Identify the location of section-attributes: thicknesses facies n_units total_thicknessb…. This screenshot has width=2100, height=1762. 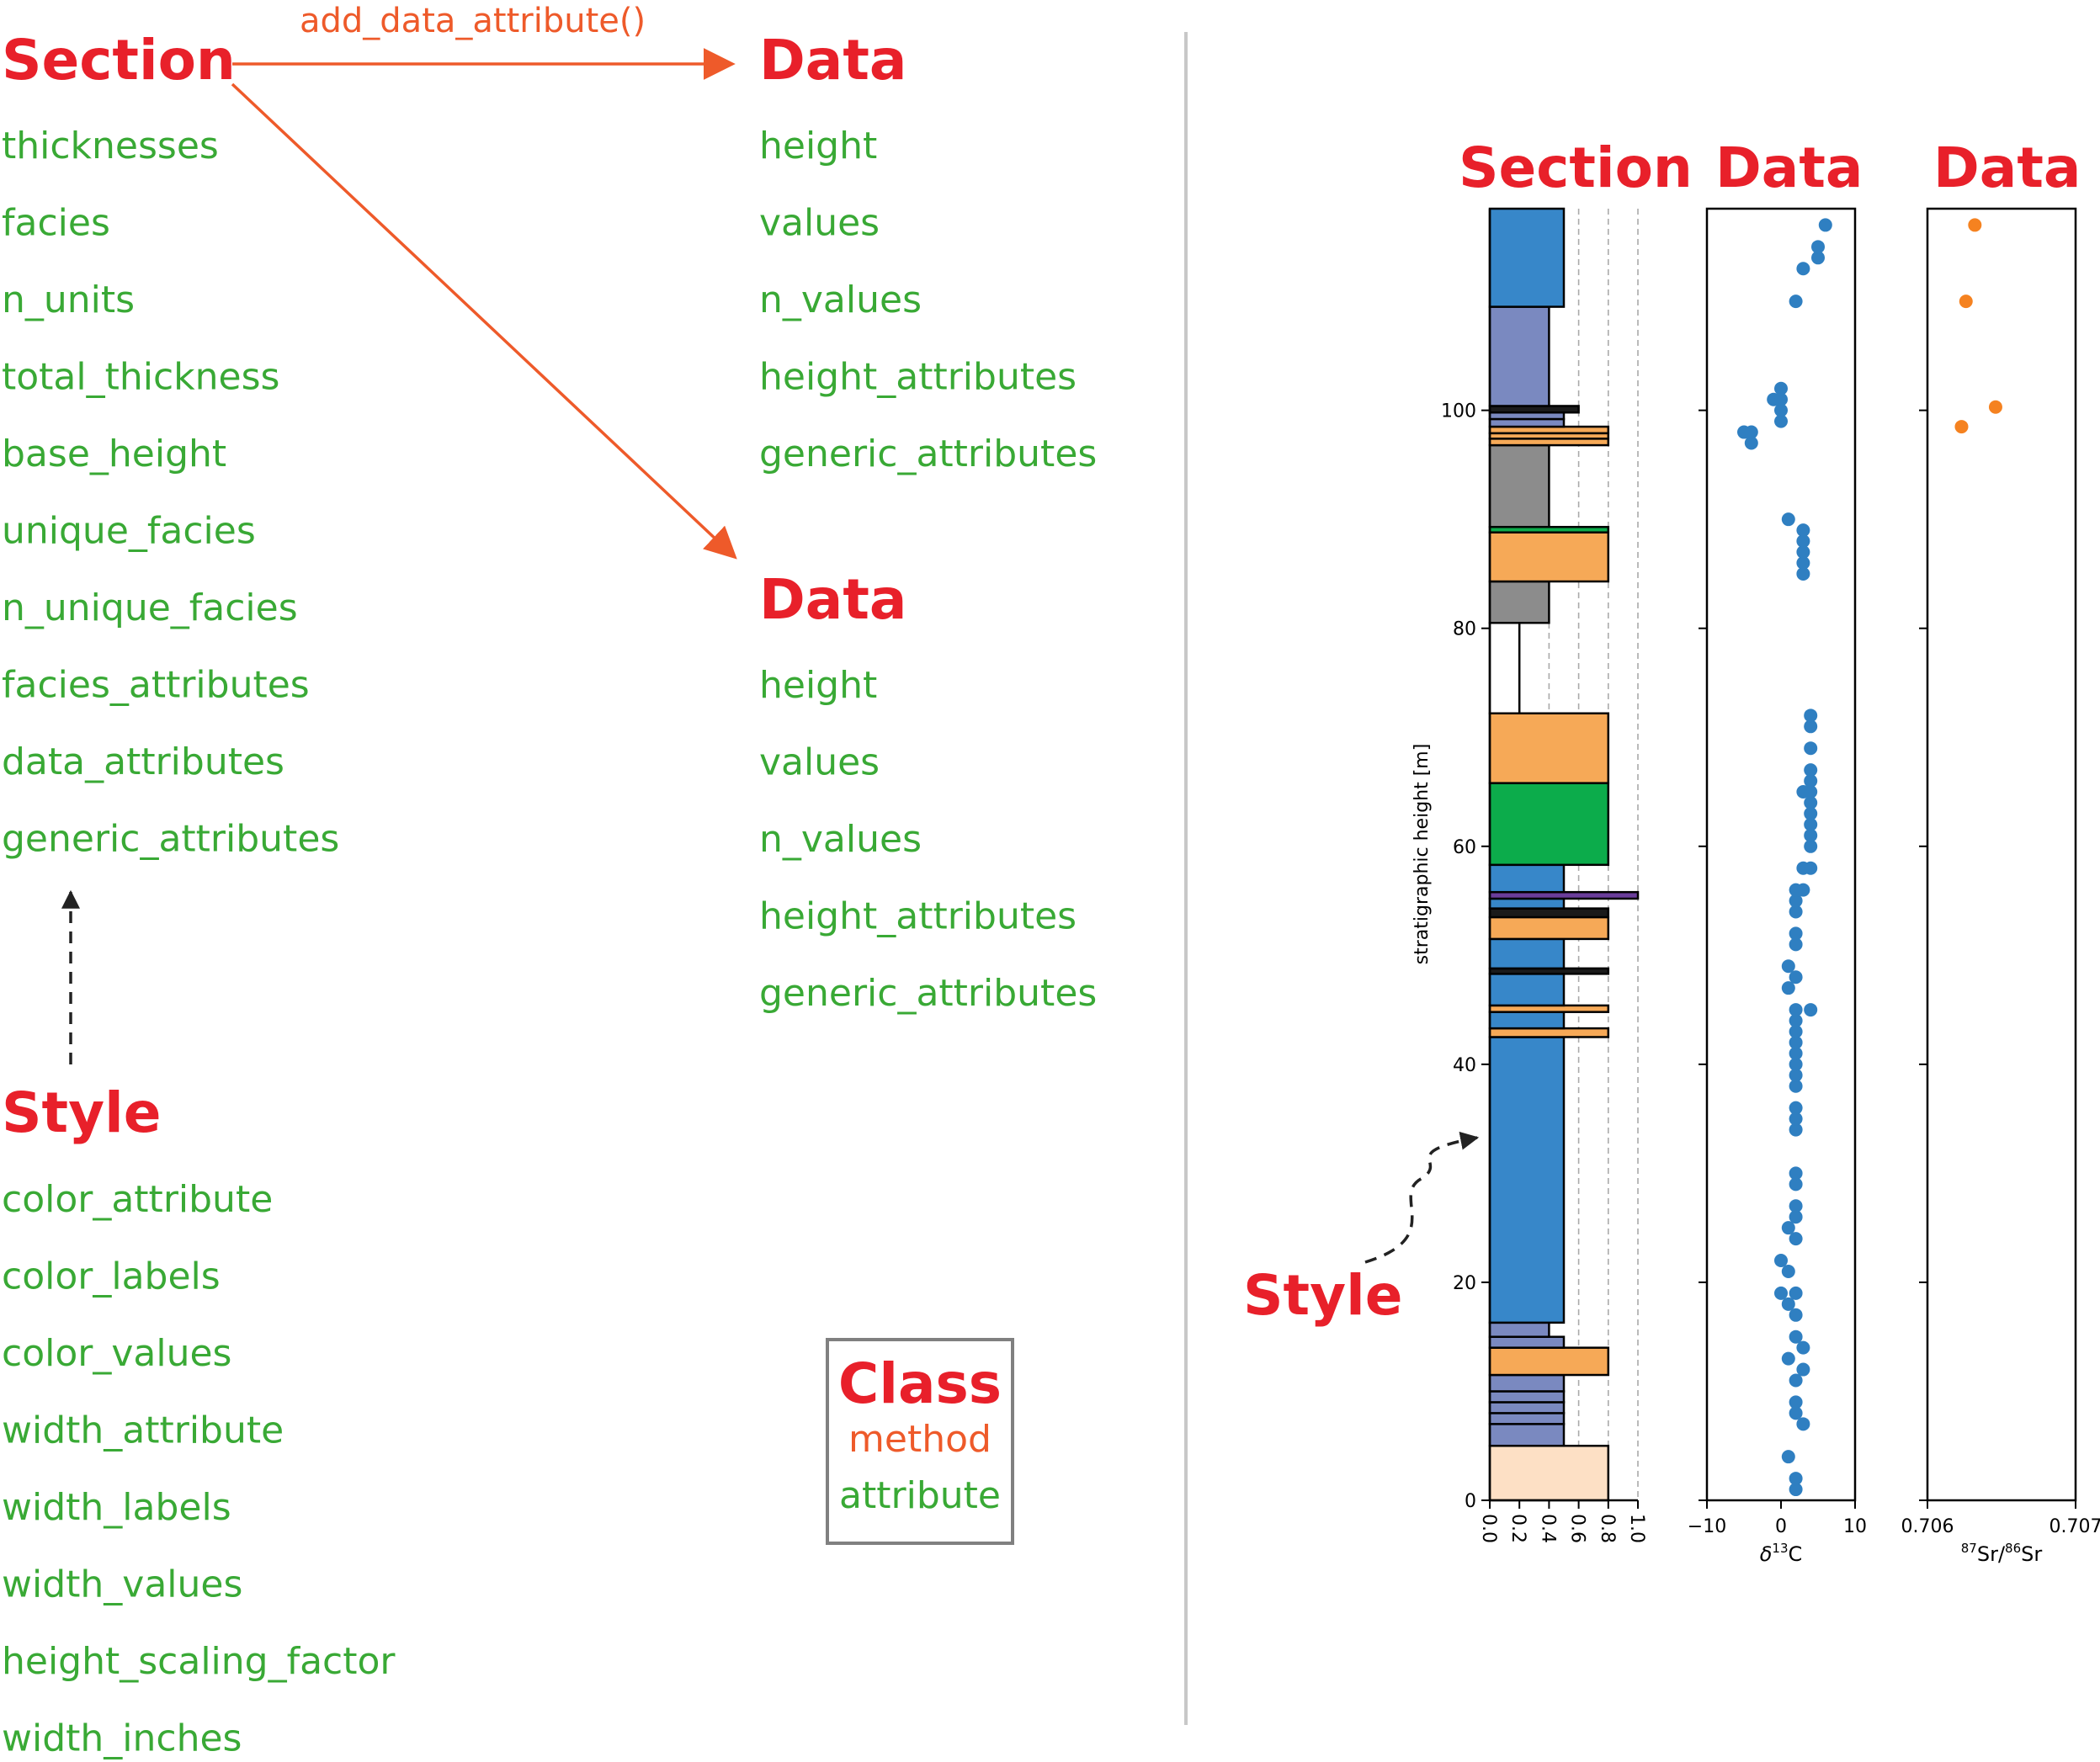
(170, 493).